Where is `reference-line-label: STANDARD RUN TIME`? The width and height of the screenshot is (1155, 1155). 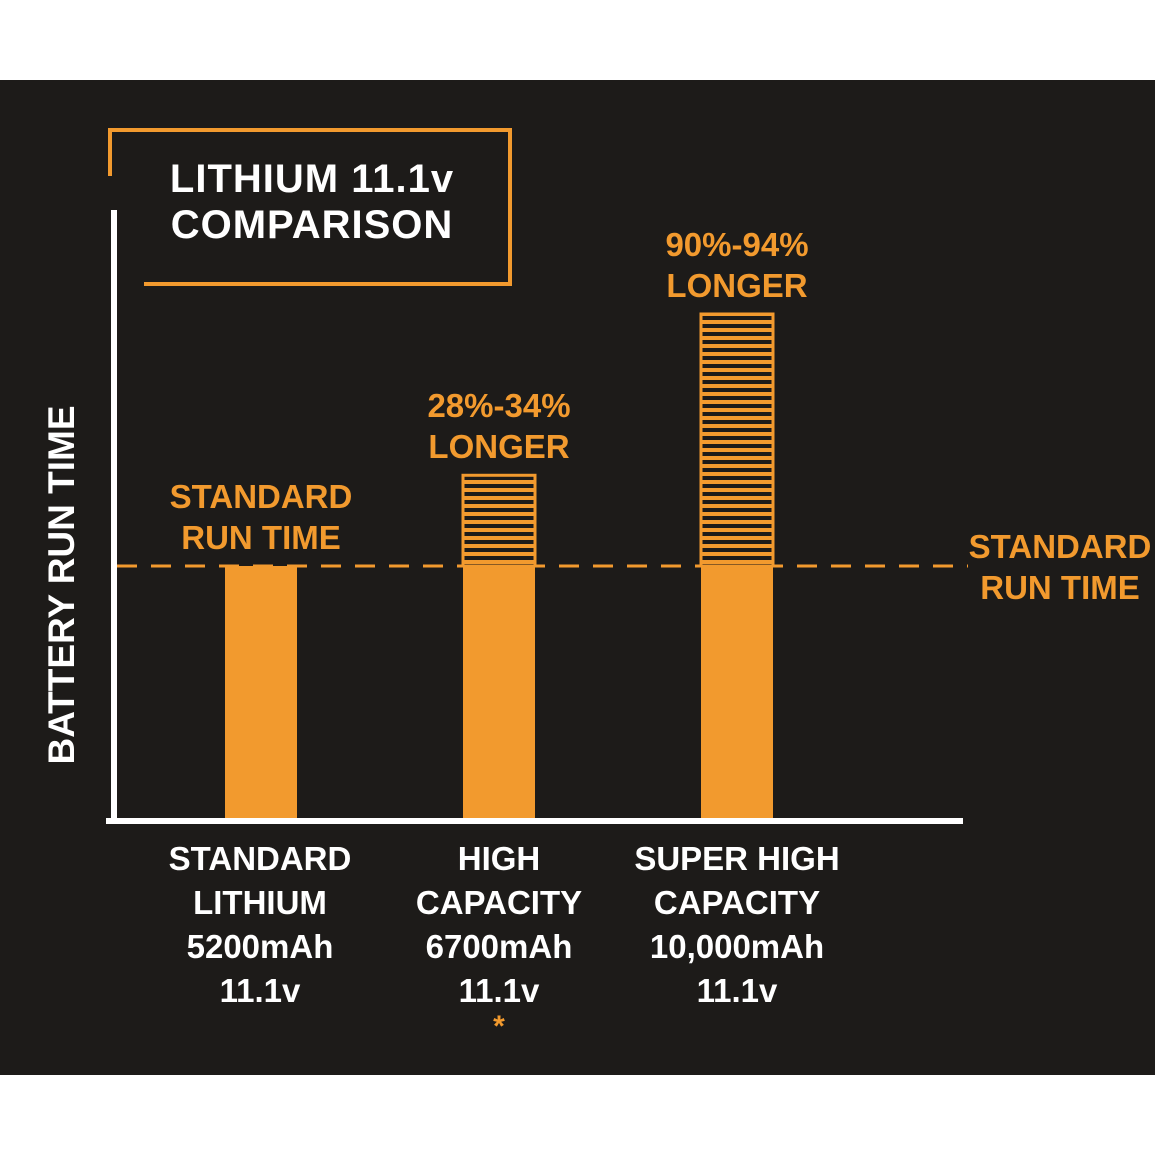 reference-line-label: STANDARD RUN TIME is located at coordinates (1060, 567).